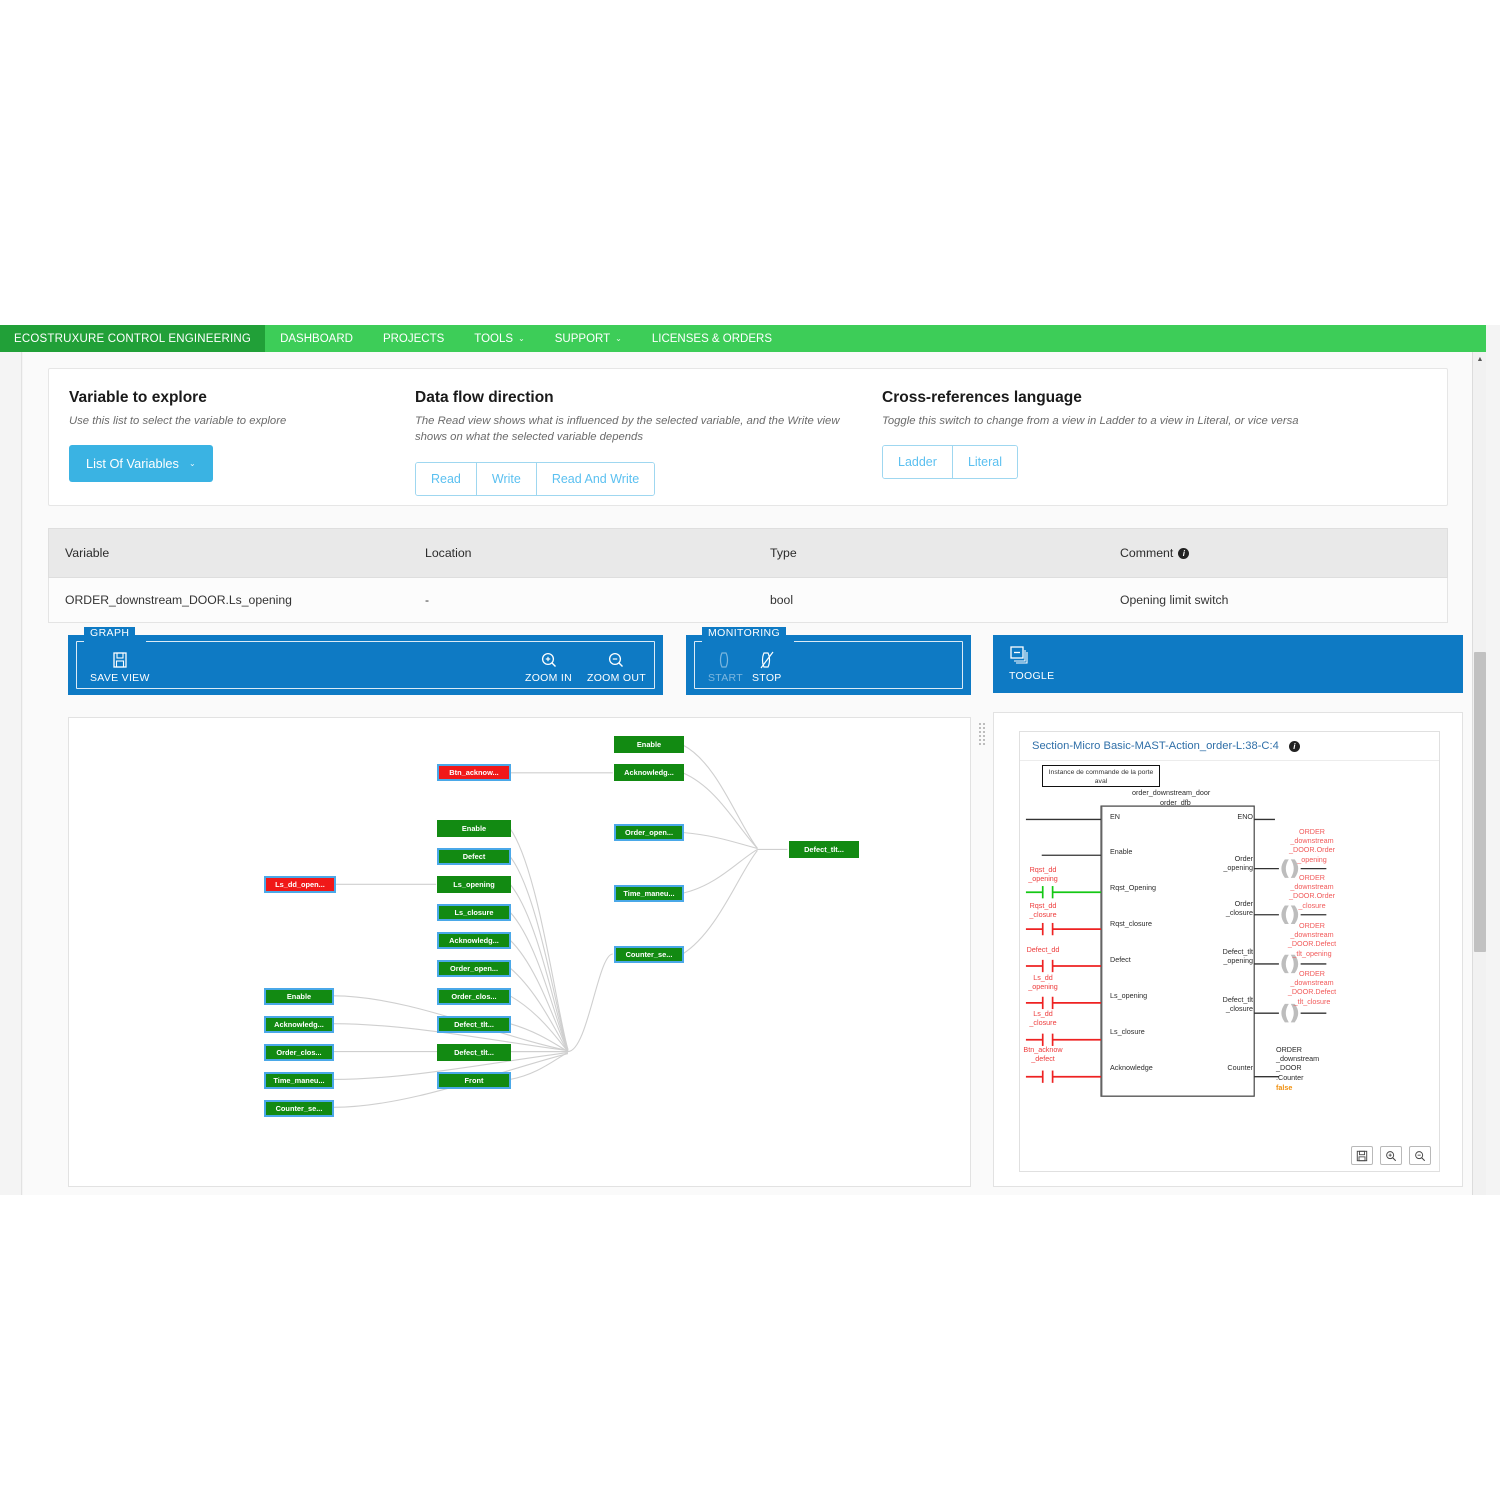 The image size is (1500, 1500). I want to click on section-title: Variable to explore, so click(138, 397).